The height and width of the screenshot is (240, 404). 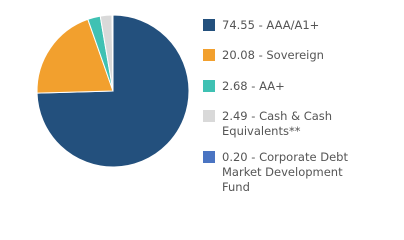 I want to click on legend-item: 20.08 - Sovereign, so click(x=287, y=55).